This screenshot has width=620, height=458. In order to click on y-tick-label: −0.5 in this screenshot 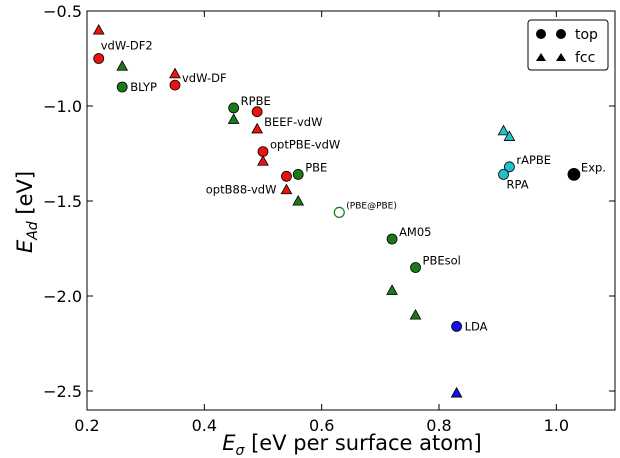, I will do `click(62, 11)`.